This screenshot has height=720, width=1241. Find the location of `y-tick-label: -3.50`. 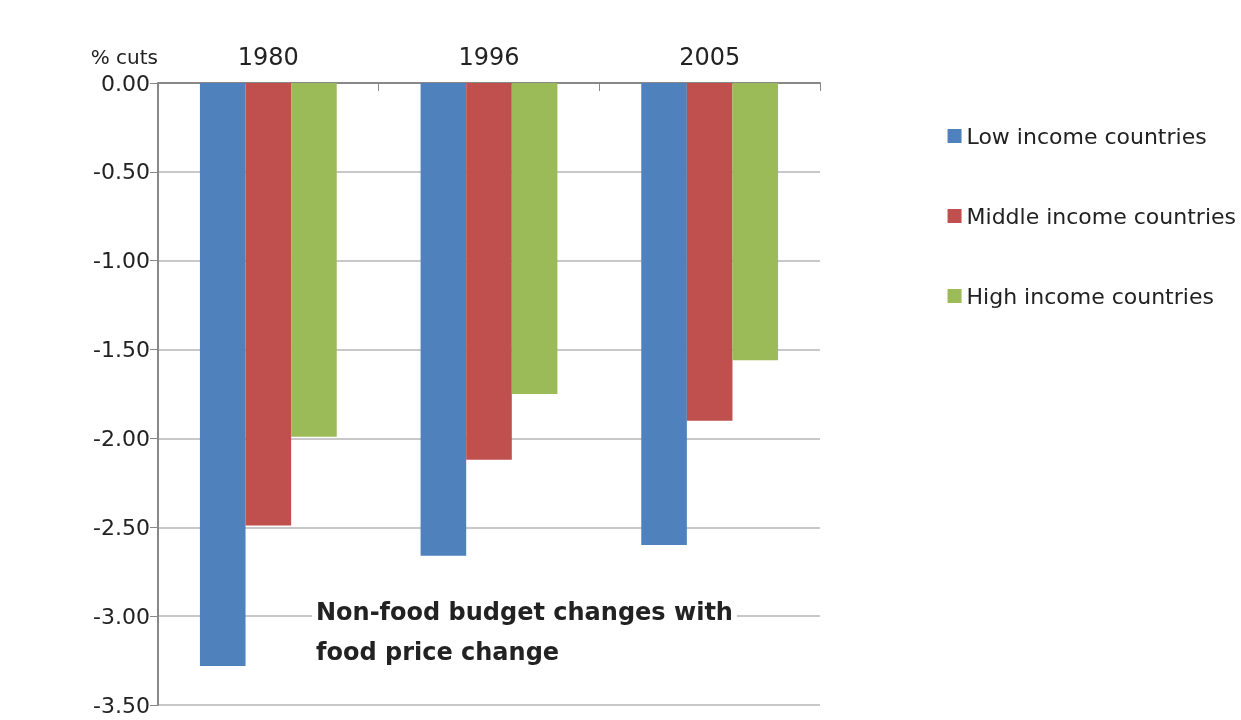

y-tick-label: -3.50 is located at coordinates (121, 705).